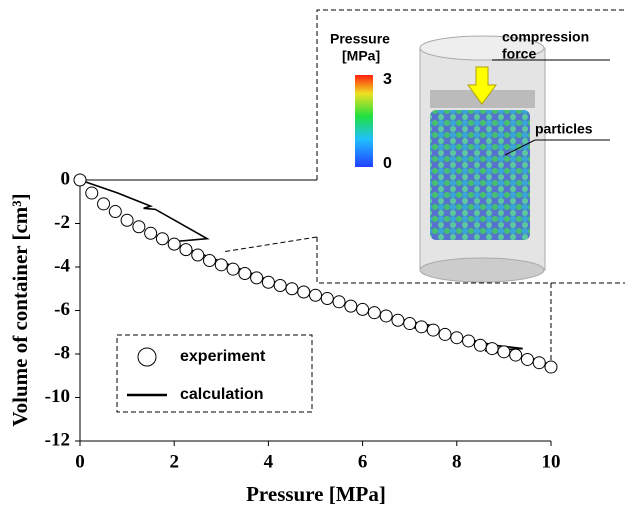  What do you see at coordinates (551, 461) in the screenshot?
I see `x-tick-label: 10` at bounding box center [551, 461].